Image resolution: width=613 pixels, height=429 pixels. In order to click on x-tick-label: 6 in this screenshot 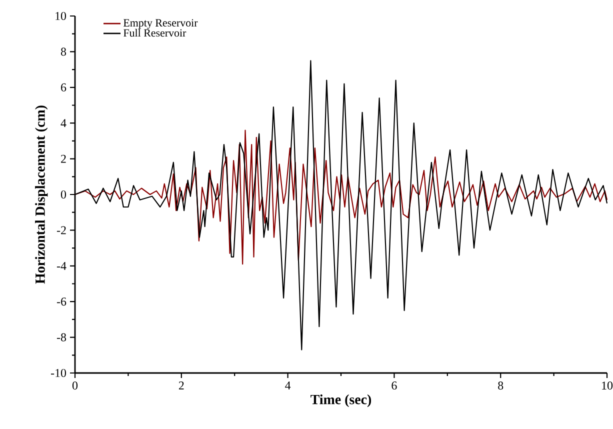, I will do `click(394, 386)`.